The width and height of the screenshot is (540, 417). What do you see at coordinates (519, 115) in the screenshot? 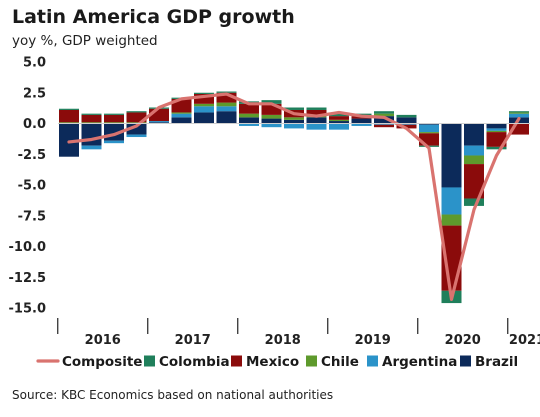
I see `bar-argentina-2021Q1` at bounding box center [519, 115].